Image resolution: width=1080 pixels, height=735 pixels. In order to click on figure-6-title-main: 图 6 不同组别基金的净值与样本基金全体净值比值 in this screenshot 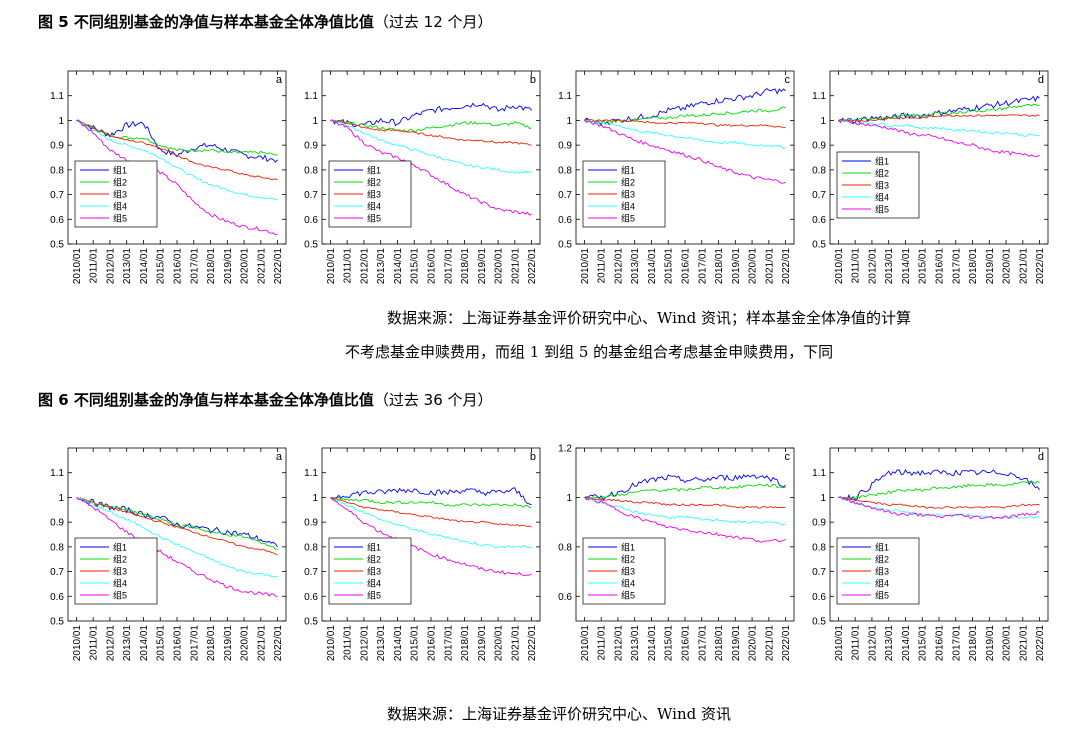, I will do `click(206, 400)`.